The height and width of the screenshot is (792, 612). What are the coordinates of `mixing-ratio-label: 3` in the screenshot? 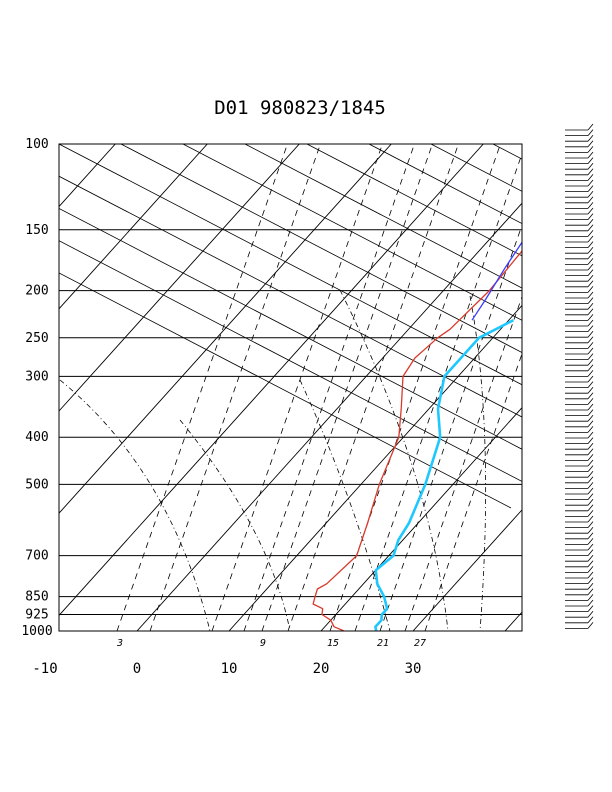 It's located at (119, 643).